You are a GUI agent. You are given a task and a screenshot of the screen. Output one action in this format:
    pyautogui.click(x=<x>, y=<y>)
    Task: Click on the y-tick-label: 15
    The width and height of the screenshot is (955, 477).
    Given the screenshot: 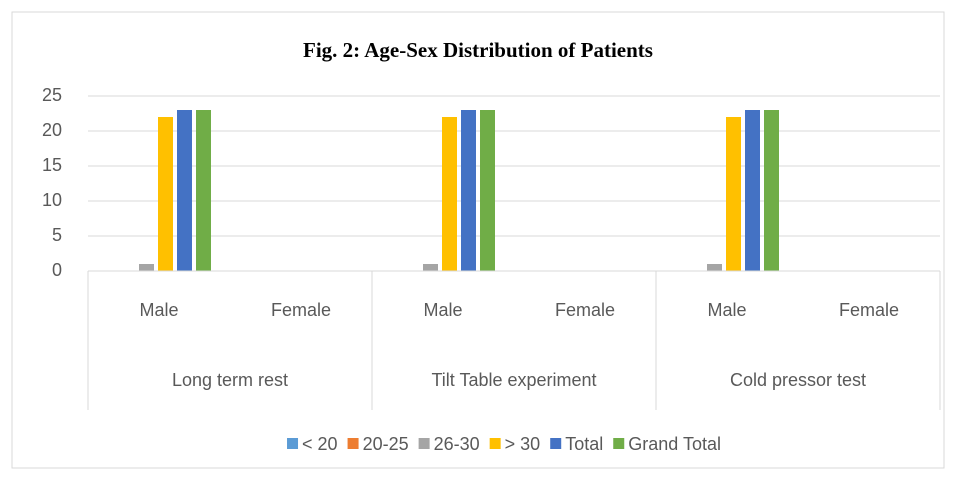 What is the action you would take?
    pyautogui.click(x=52, y=165)
    